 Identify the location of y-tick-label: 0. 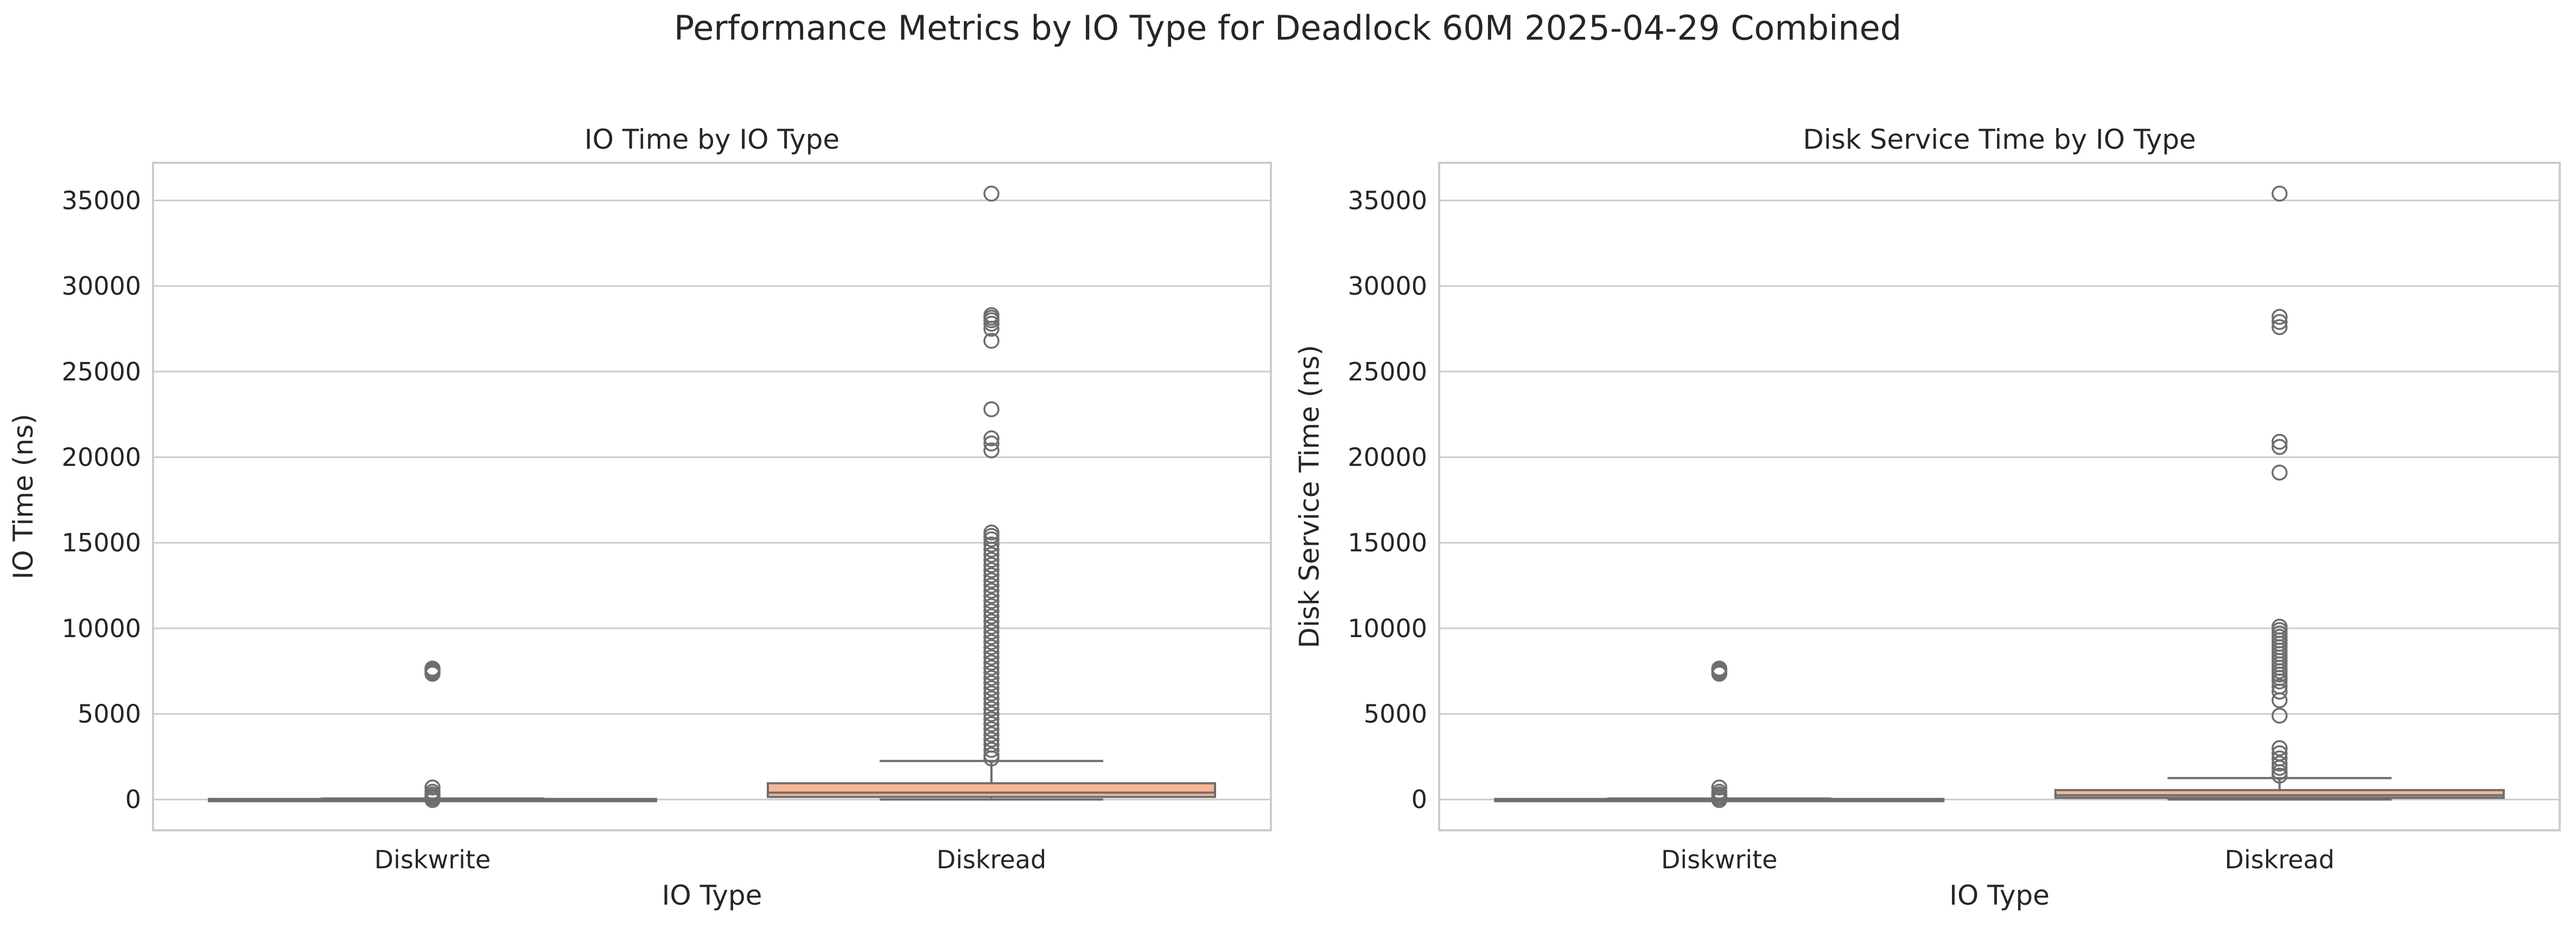
(133, 799).